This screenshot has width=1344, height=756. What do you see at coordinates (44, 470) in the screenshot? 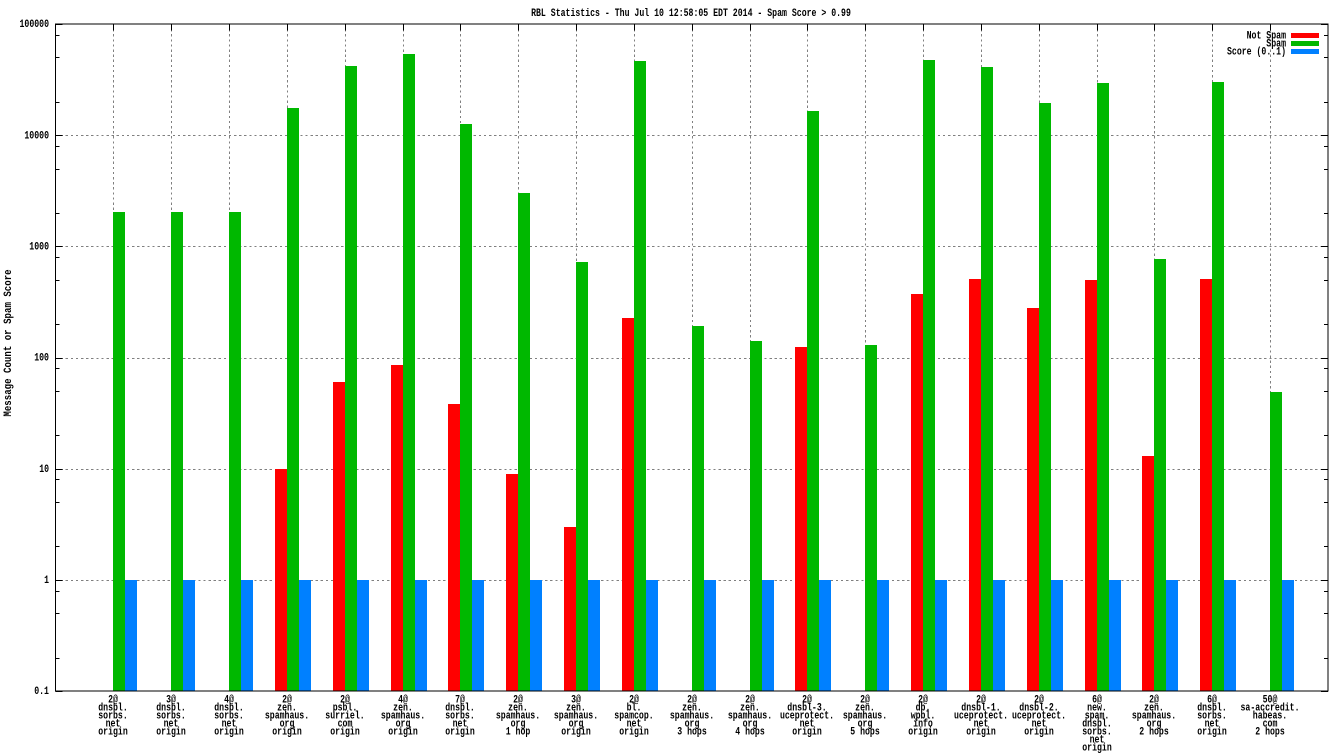
I see `svg-text: 10` at bounding box center [44, 470].